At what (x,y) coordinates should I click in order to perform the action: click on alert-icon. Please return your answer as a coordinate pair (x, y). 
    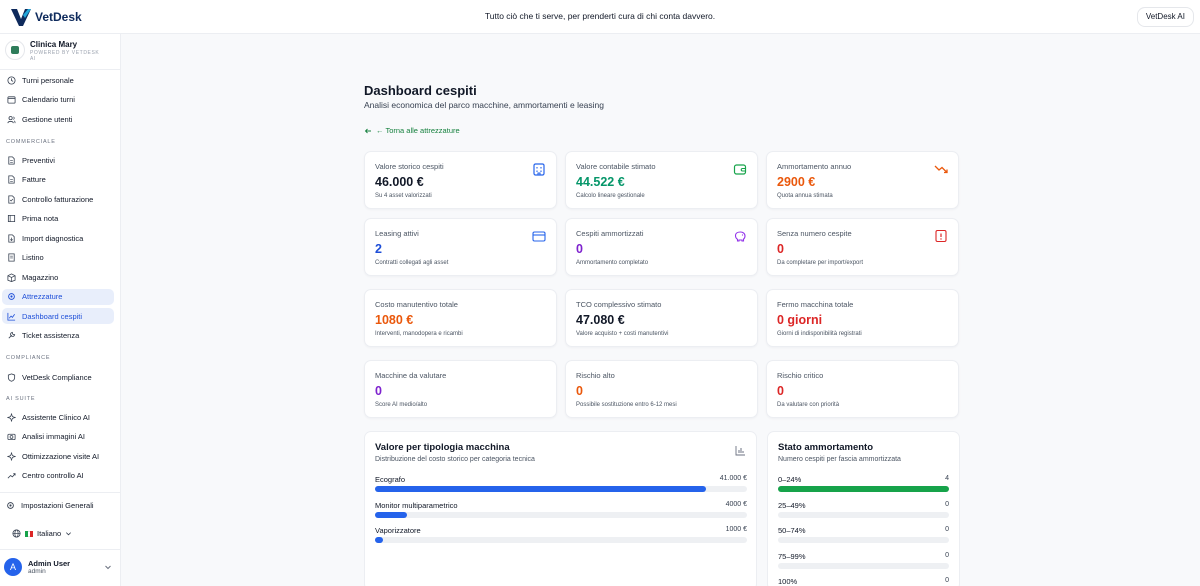
    Looking at the image, I should click on (941, 236).